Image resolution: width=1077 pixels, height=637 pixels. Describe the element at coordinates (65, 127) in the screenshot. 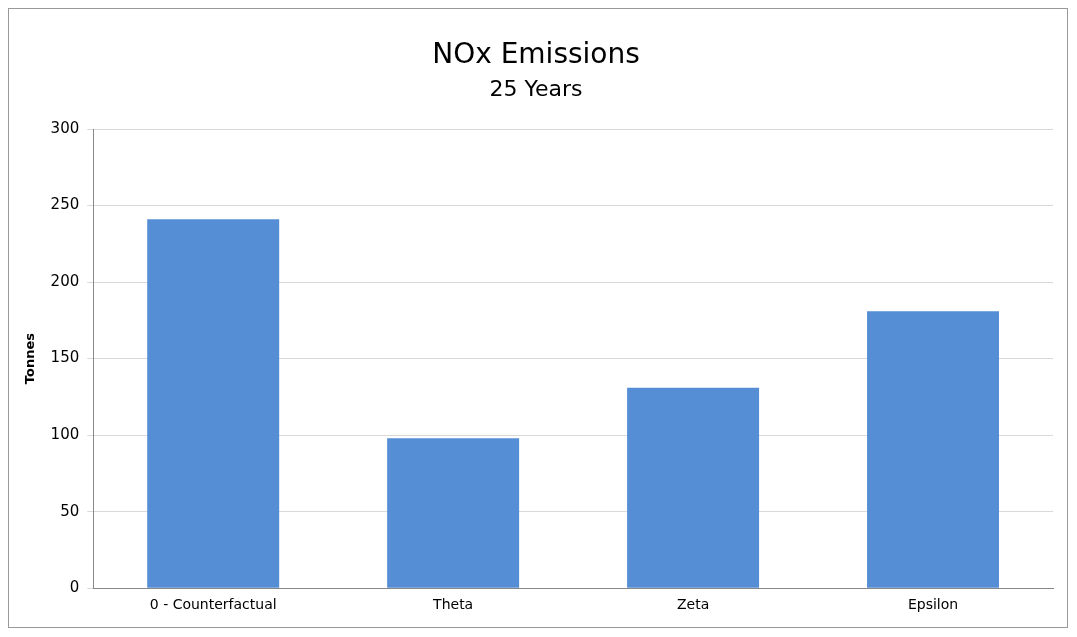

I see `y-tick-label: 300` at that location.